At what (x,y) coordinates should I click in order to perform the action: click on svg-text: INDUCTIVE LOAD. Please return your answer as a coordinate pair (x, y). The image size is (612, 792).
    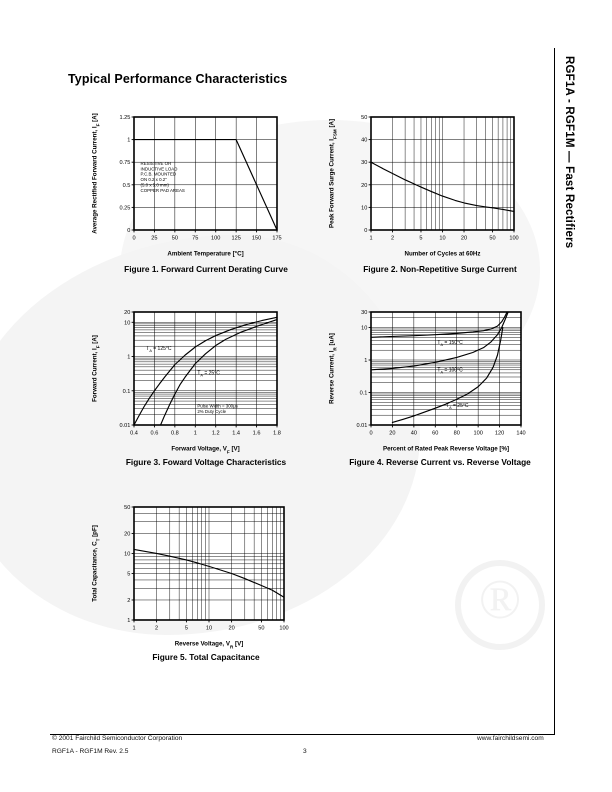
    Looking at the image, I should click on (159, 168).